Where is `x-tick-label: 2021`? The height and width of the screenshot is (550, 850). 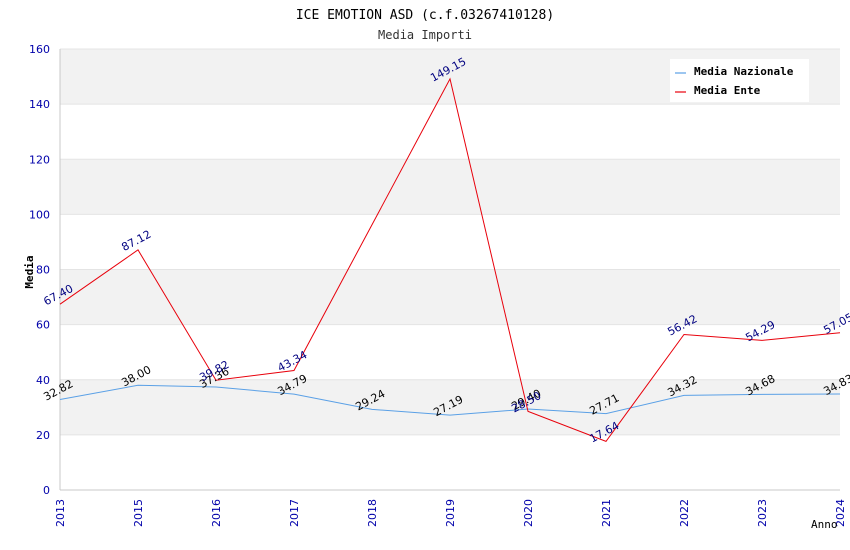 x-tick-label: 2021 is located at coordinates (606, 513).